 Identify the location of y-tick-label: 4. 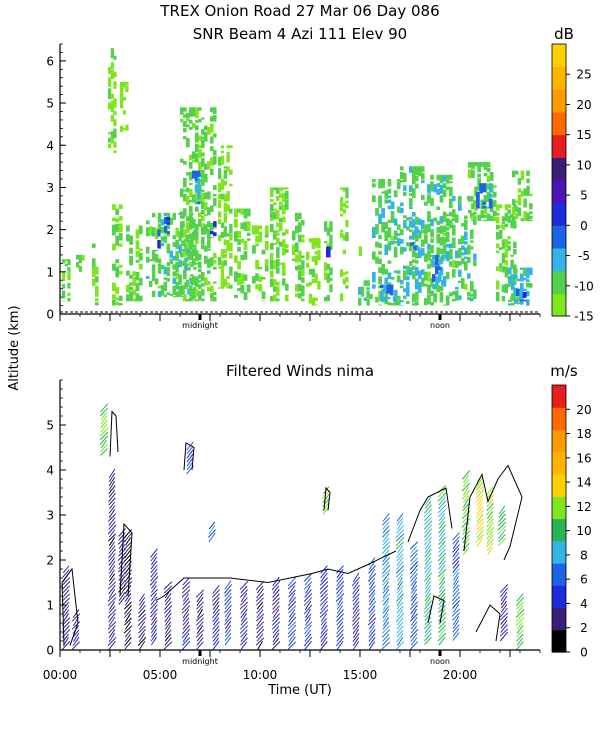
(50, 146).